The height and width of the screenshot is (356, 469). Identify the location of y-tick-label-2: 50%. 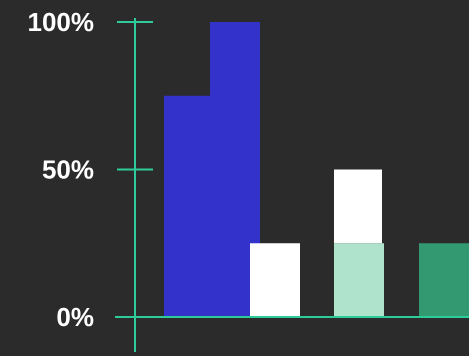
(68, 170).